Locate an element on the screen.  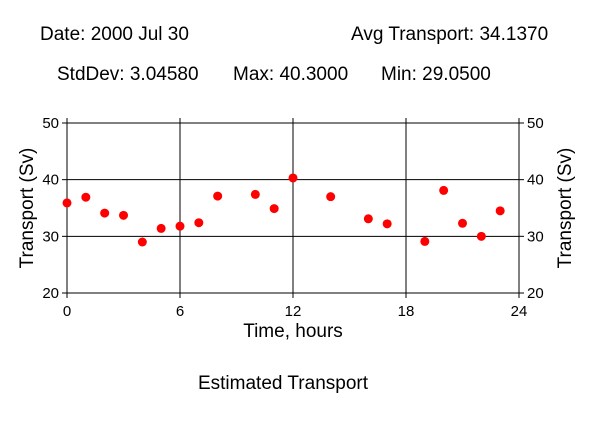
y-tick-label-left: 30 is located at coordinates (50, 236).